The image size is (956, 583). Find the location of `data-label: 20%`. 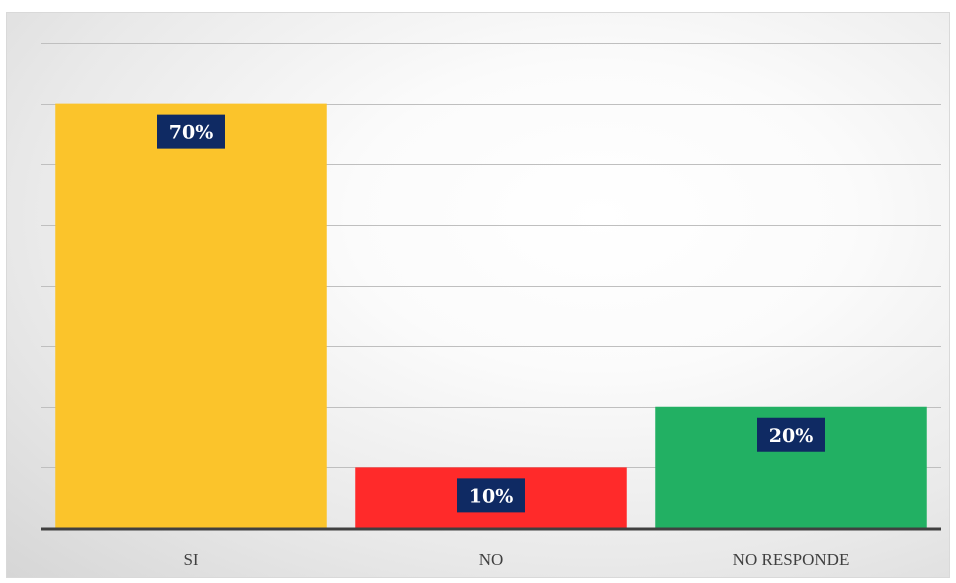

data-label: 20% is located at coordinates (791, 434).